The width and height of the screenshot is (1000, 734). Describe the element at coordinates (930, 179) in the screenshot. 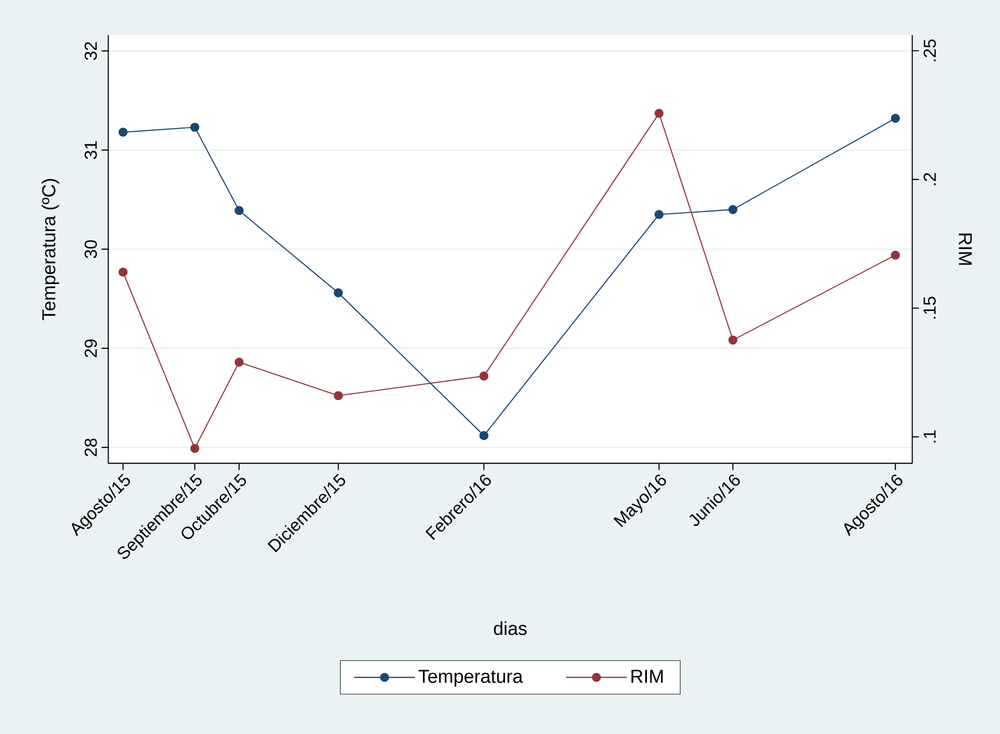

I see `y2-tick-label: .2` at that location.